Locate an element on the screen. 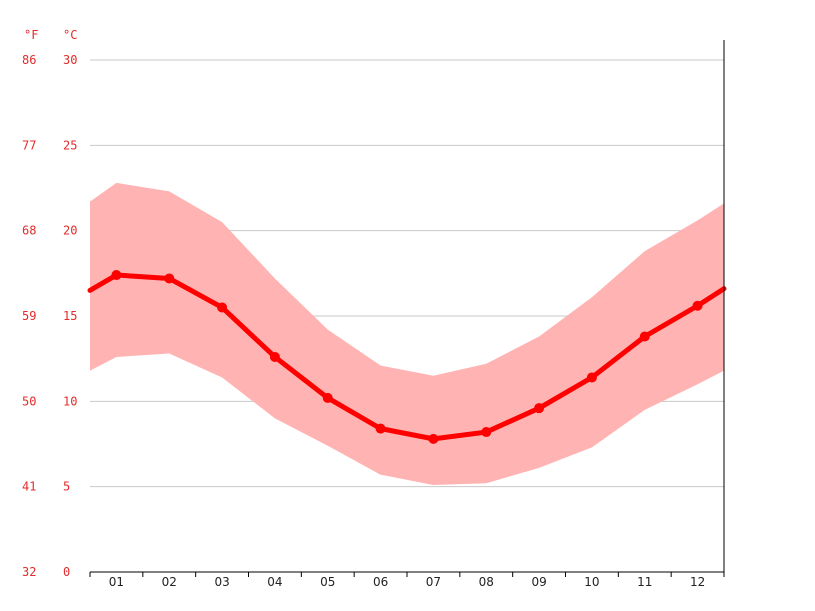 Image resolution: width=815 pixels, height=611 pixels. x-tick-label: 03 is located at coordinates (221, 582).